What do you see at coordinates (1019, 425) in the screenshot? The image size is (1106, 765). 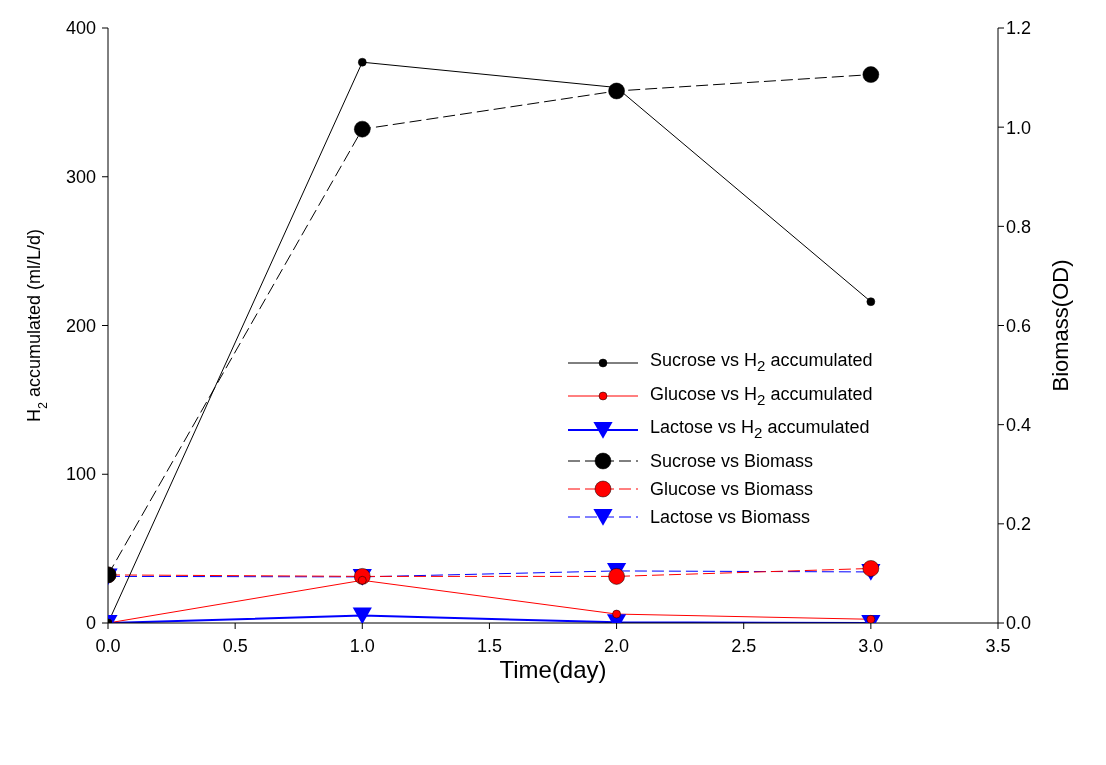 I see `y2-tick-label: 0.4` at bounding box center [1019, 425].